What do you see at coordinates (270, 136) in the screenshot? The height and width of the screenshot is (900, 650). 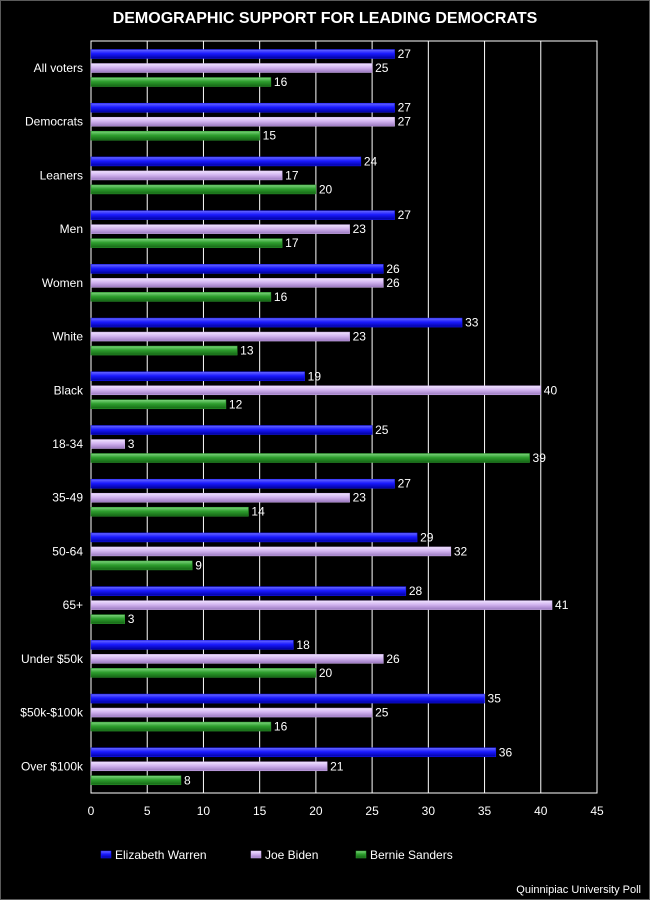 I see `data-label: 15` at bounding box center [270, 136].